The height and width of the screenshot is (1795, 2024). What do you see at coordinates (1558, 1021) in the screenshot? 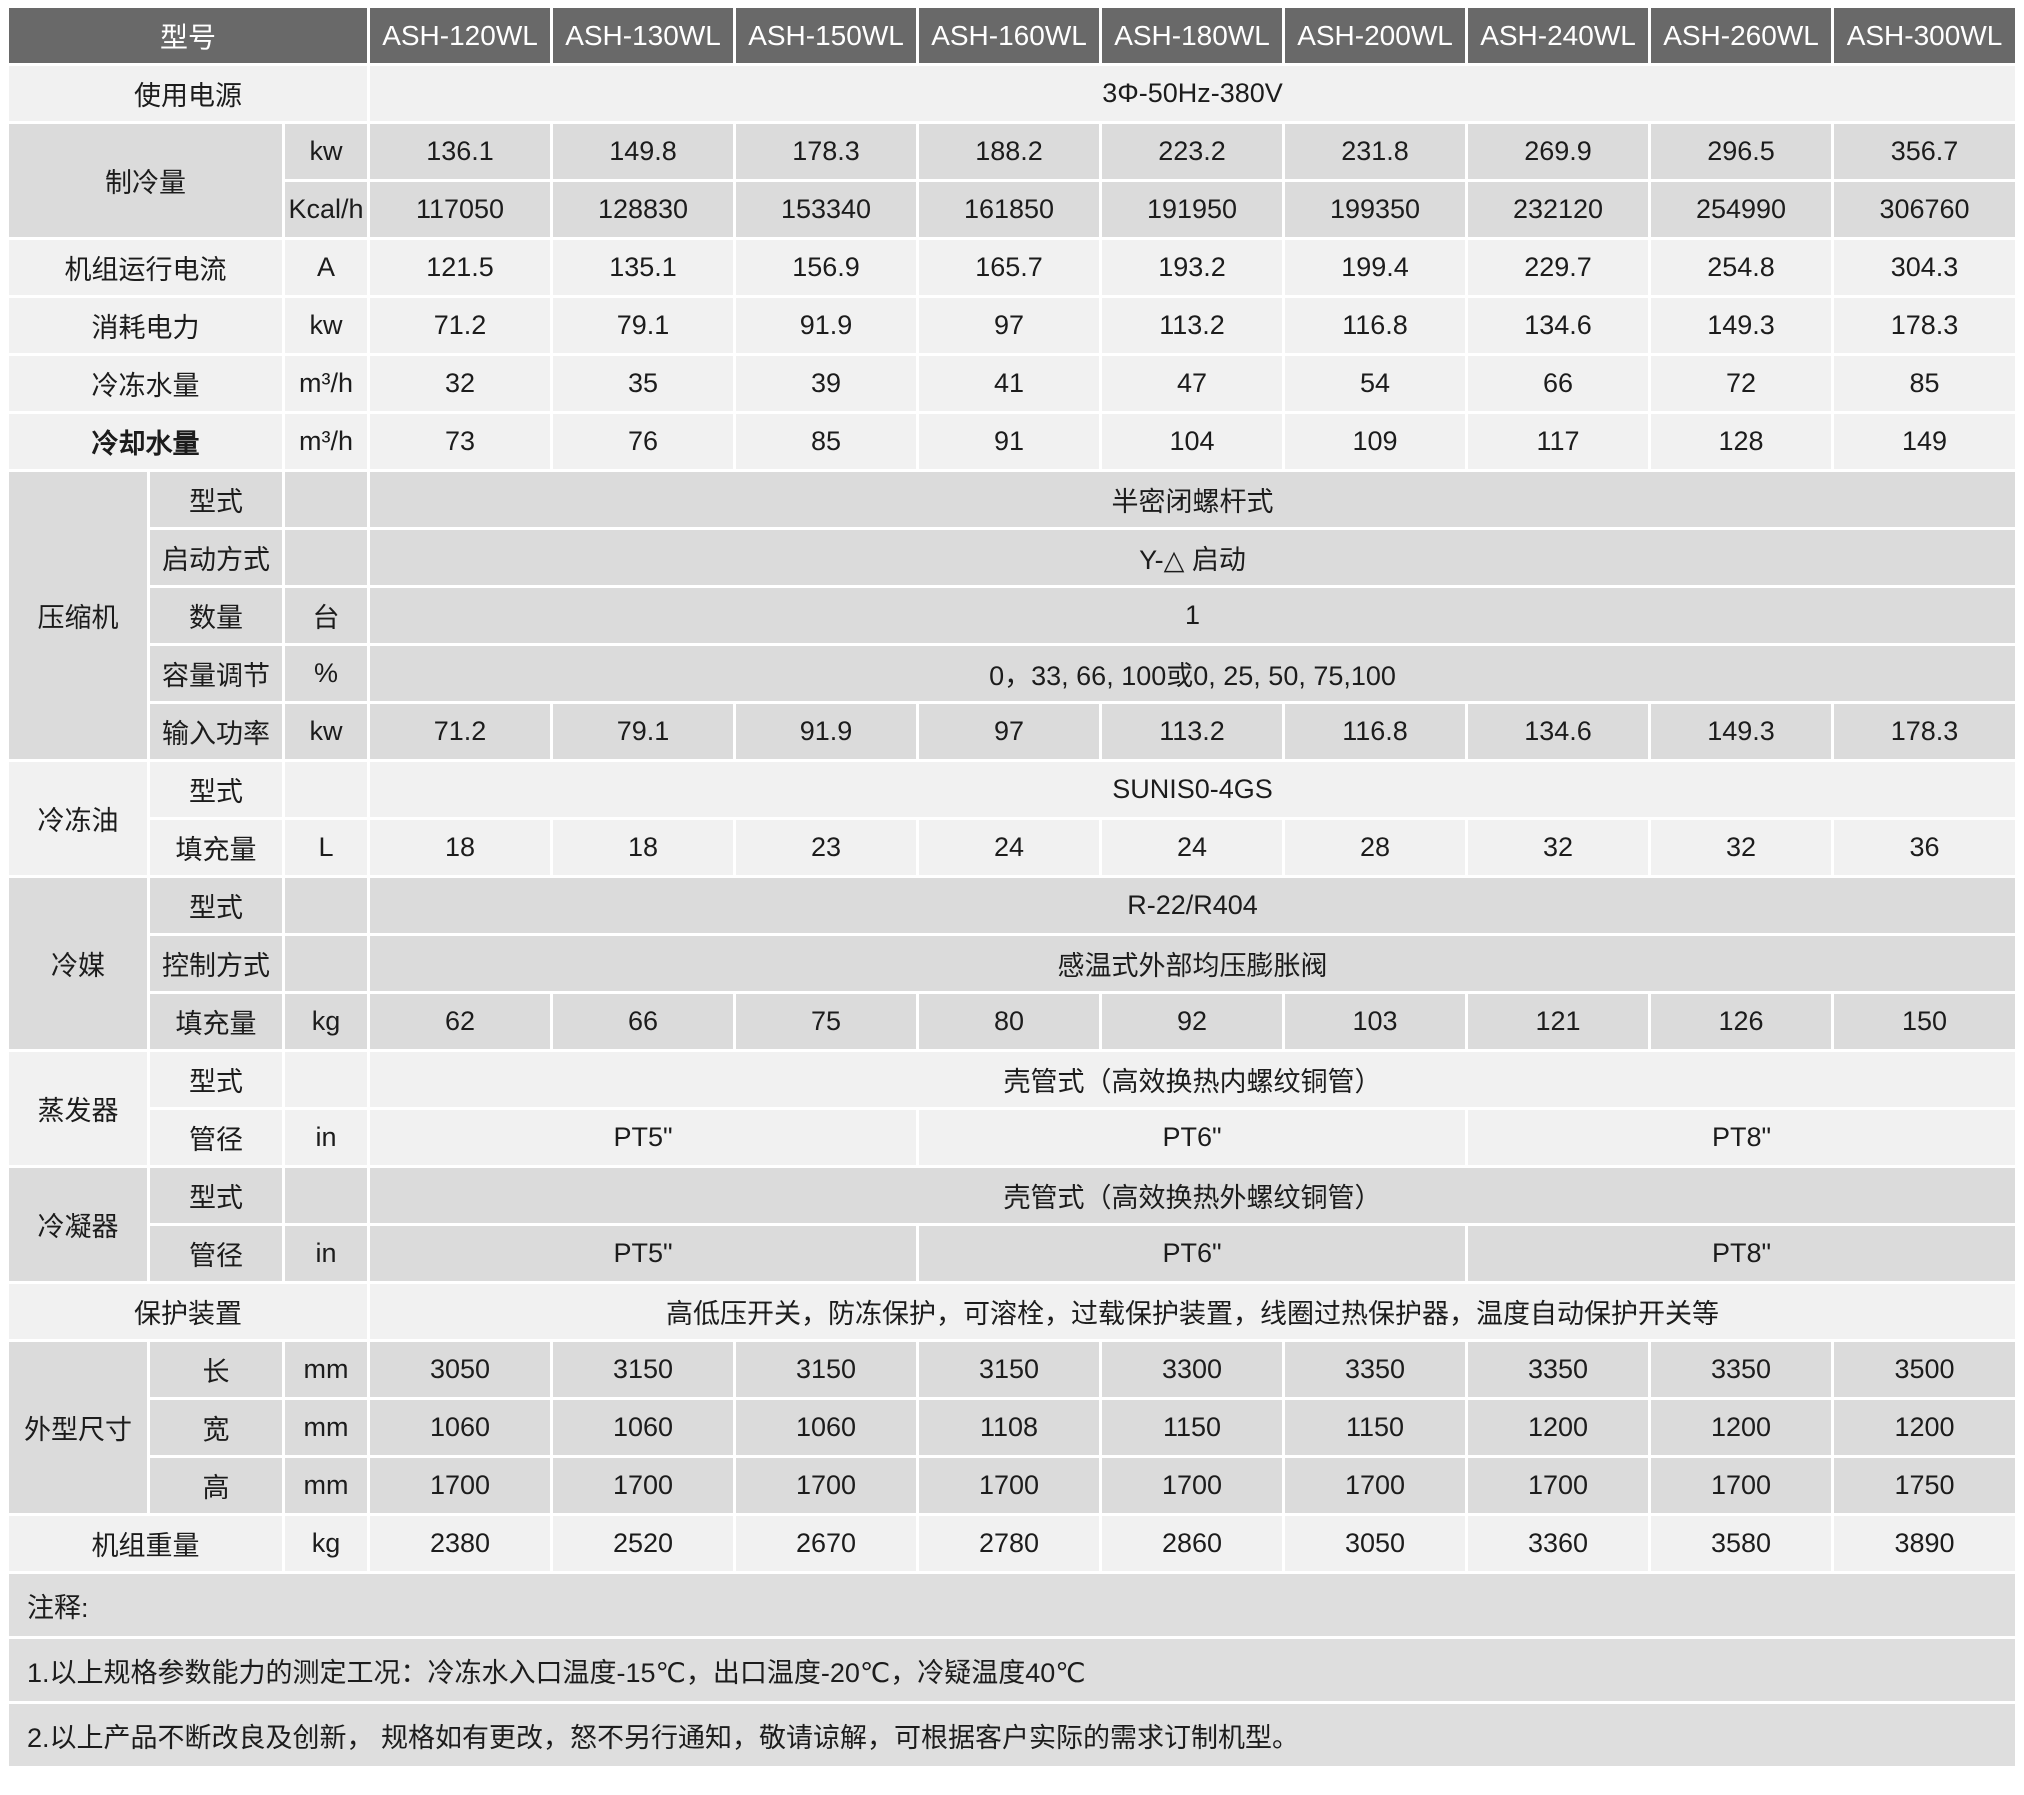
I see `value-cell: 121` at bounding box center [1558, 1021].